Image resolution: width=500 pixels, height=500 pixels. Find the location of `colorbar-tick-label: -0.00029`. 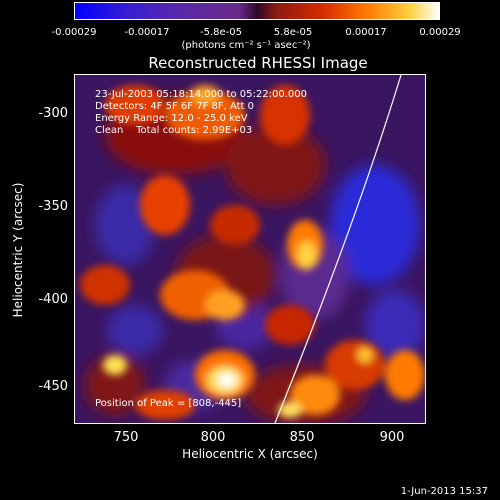

colorbar-tick-label: -0.00029 is located at coordinates (74, 32).